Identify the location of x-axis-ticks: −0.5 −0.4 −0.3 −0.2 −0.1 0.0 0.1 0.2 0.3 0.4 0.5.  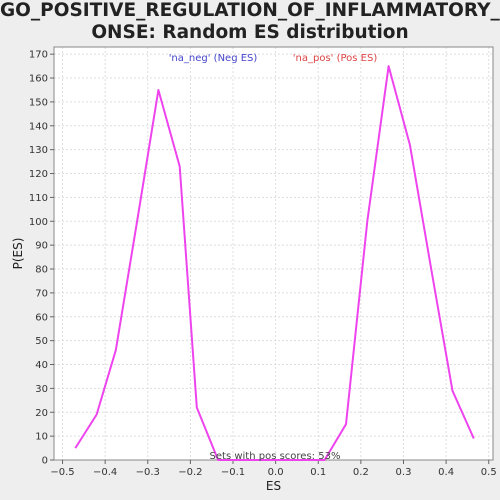
(273, 469).